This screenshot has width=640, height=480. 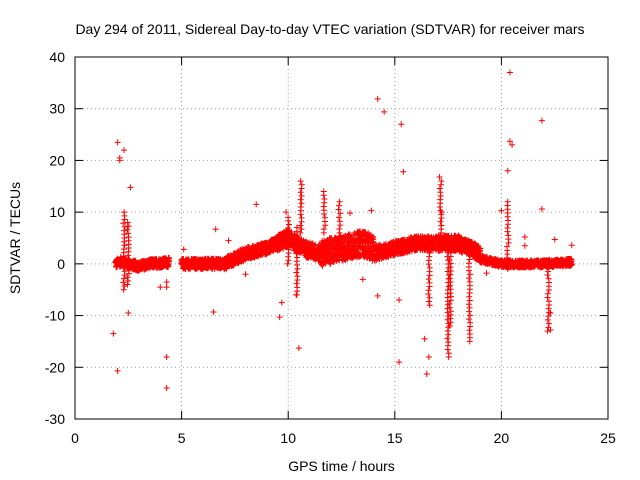 I want to click on x-tick-label: 5, so click(x=182, y=438).